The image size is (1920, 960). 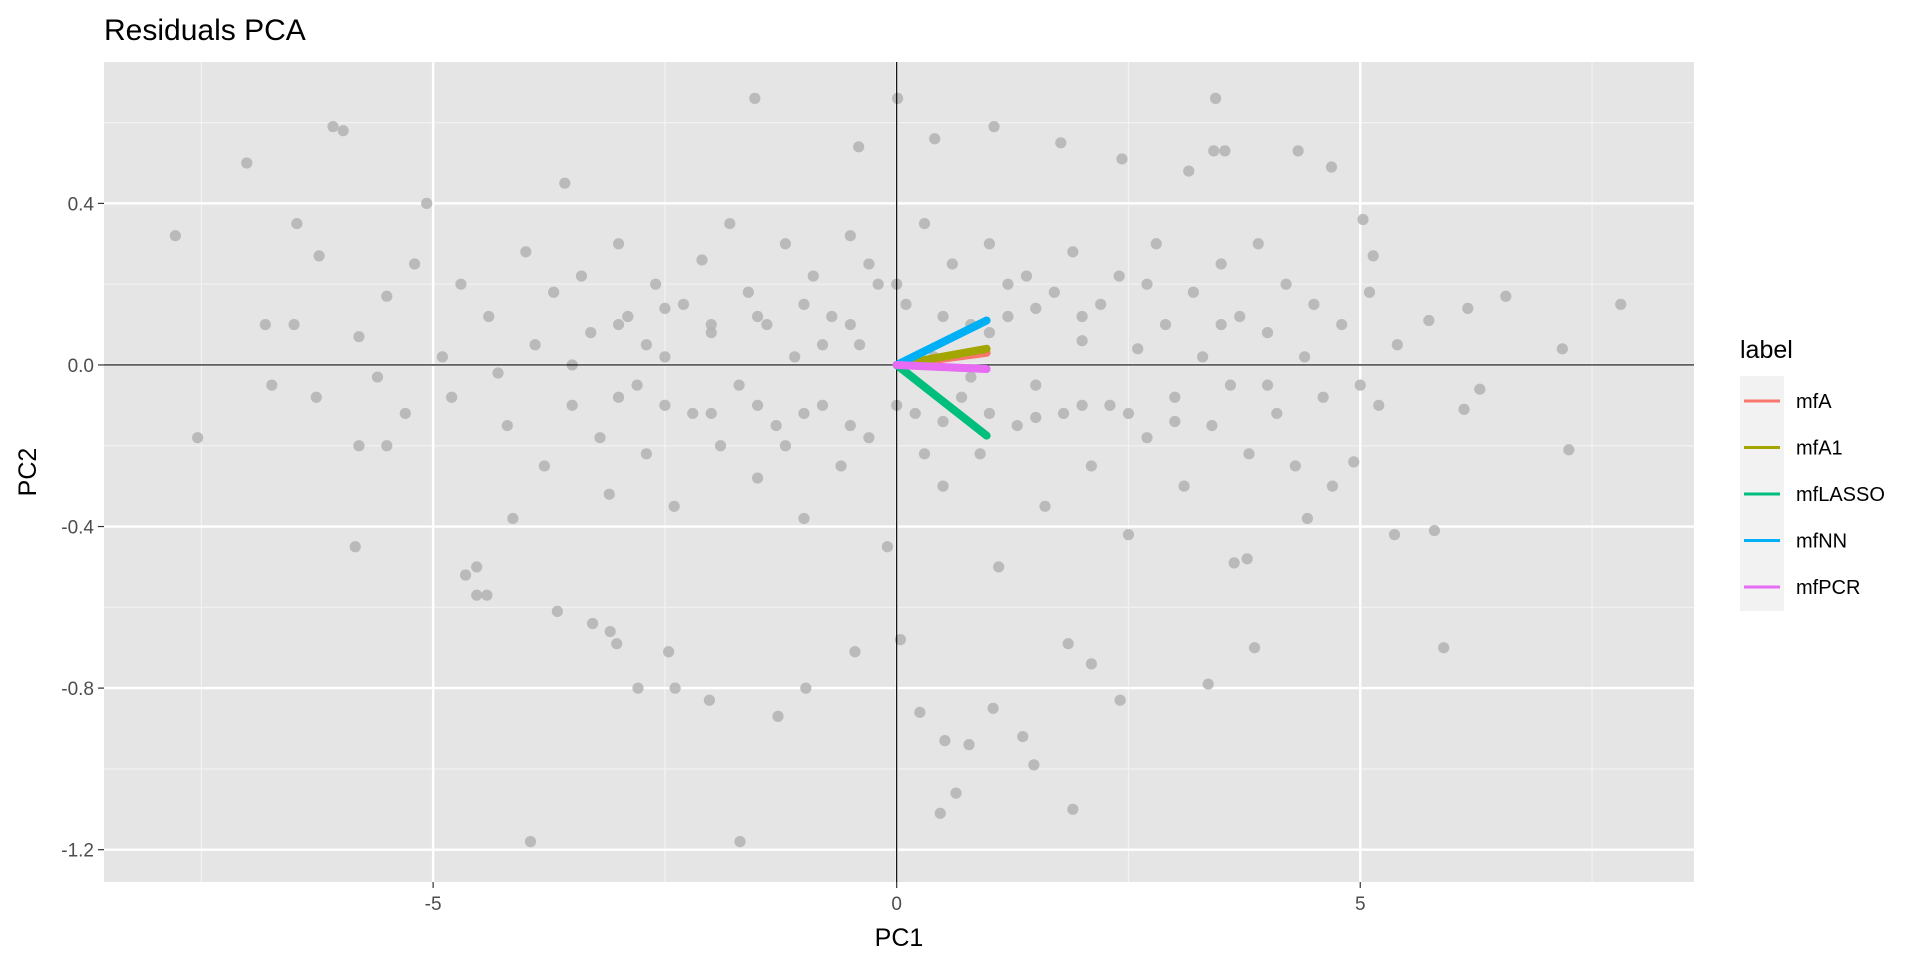 What do you see at coordinates (433, 904) in the screenshot?
I see `x-tick-label: -5` at bounding box center [433, 904].